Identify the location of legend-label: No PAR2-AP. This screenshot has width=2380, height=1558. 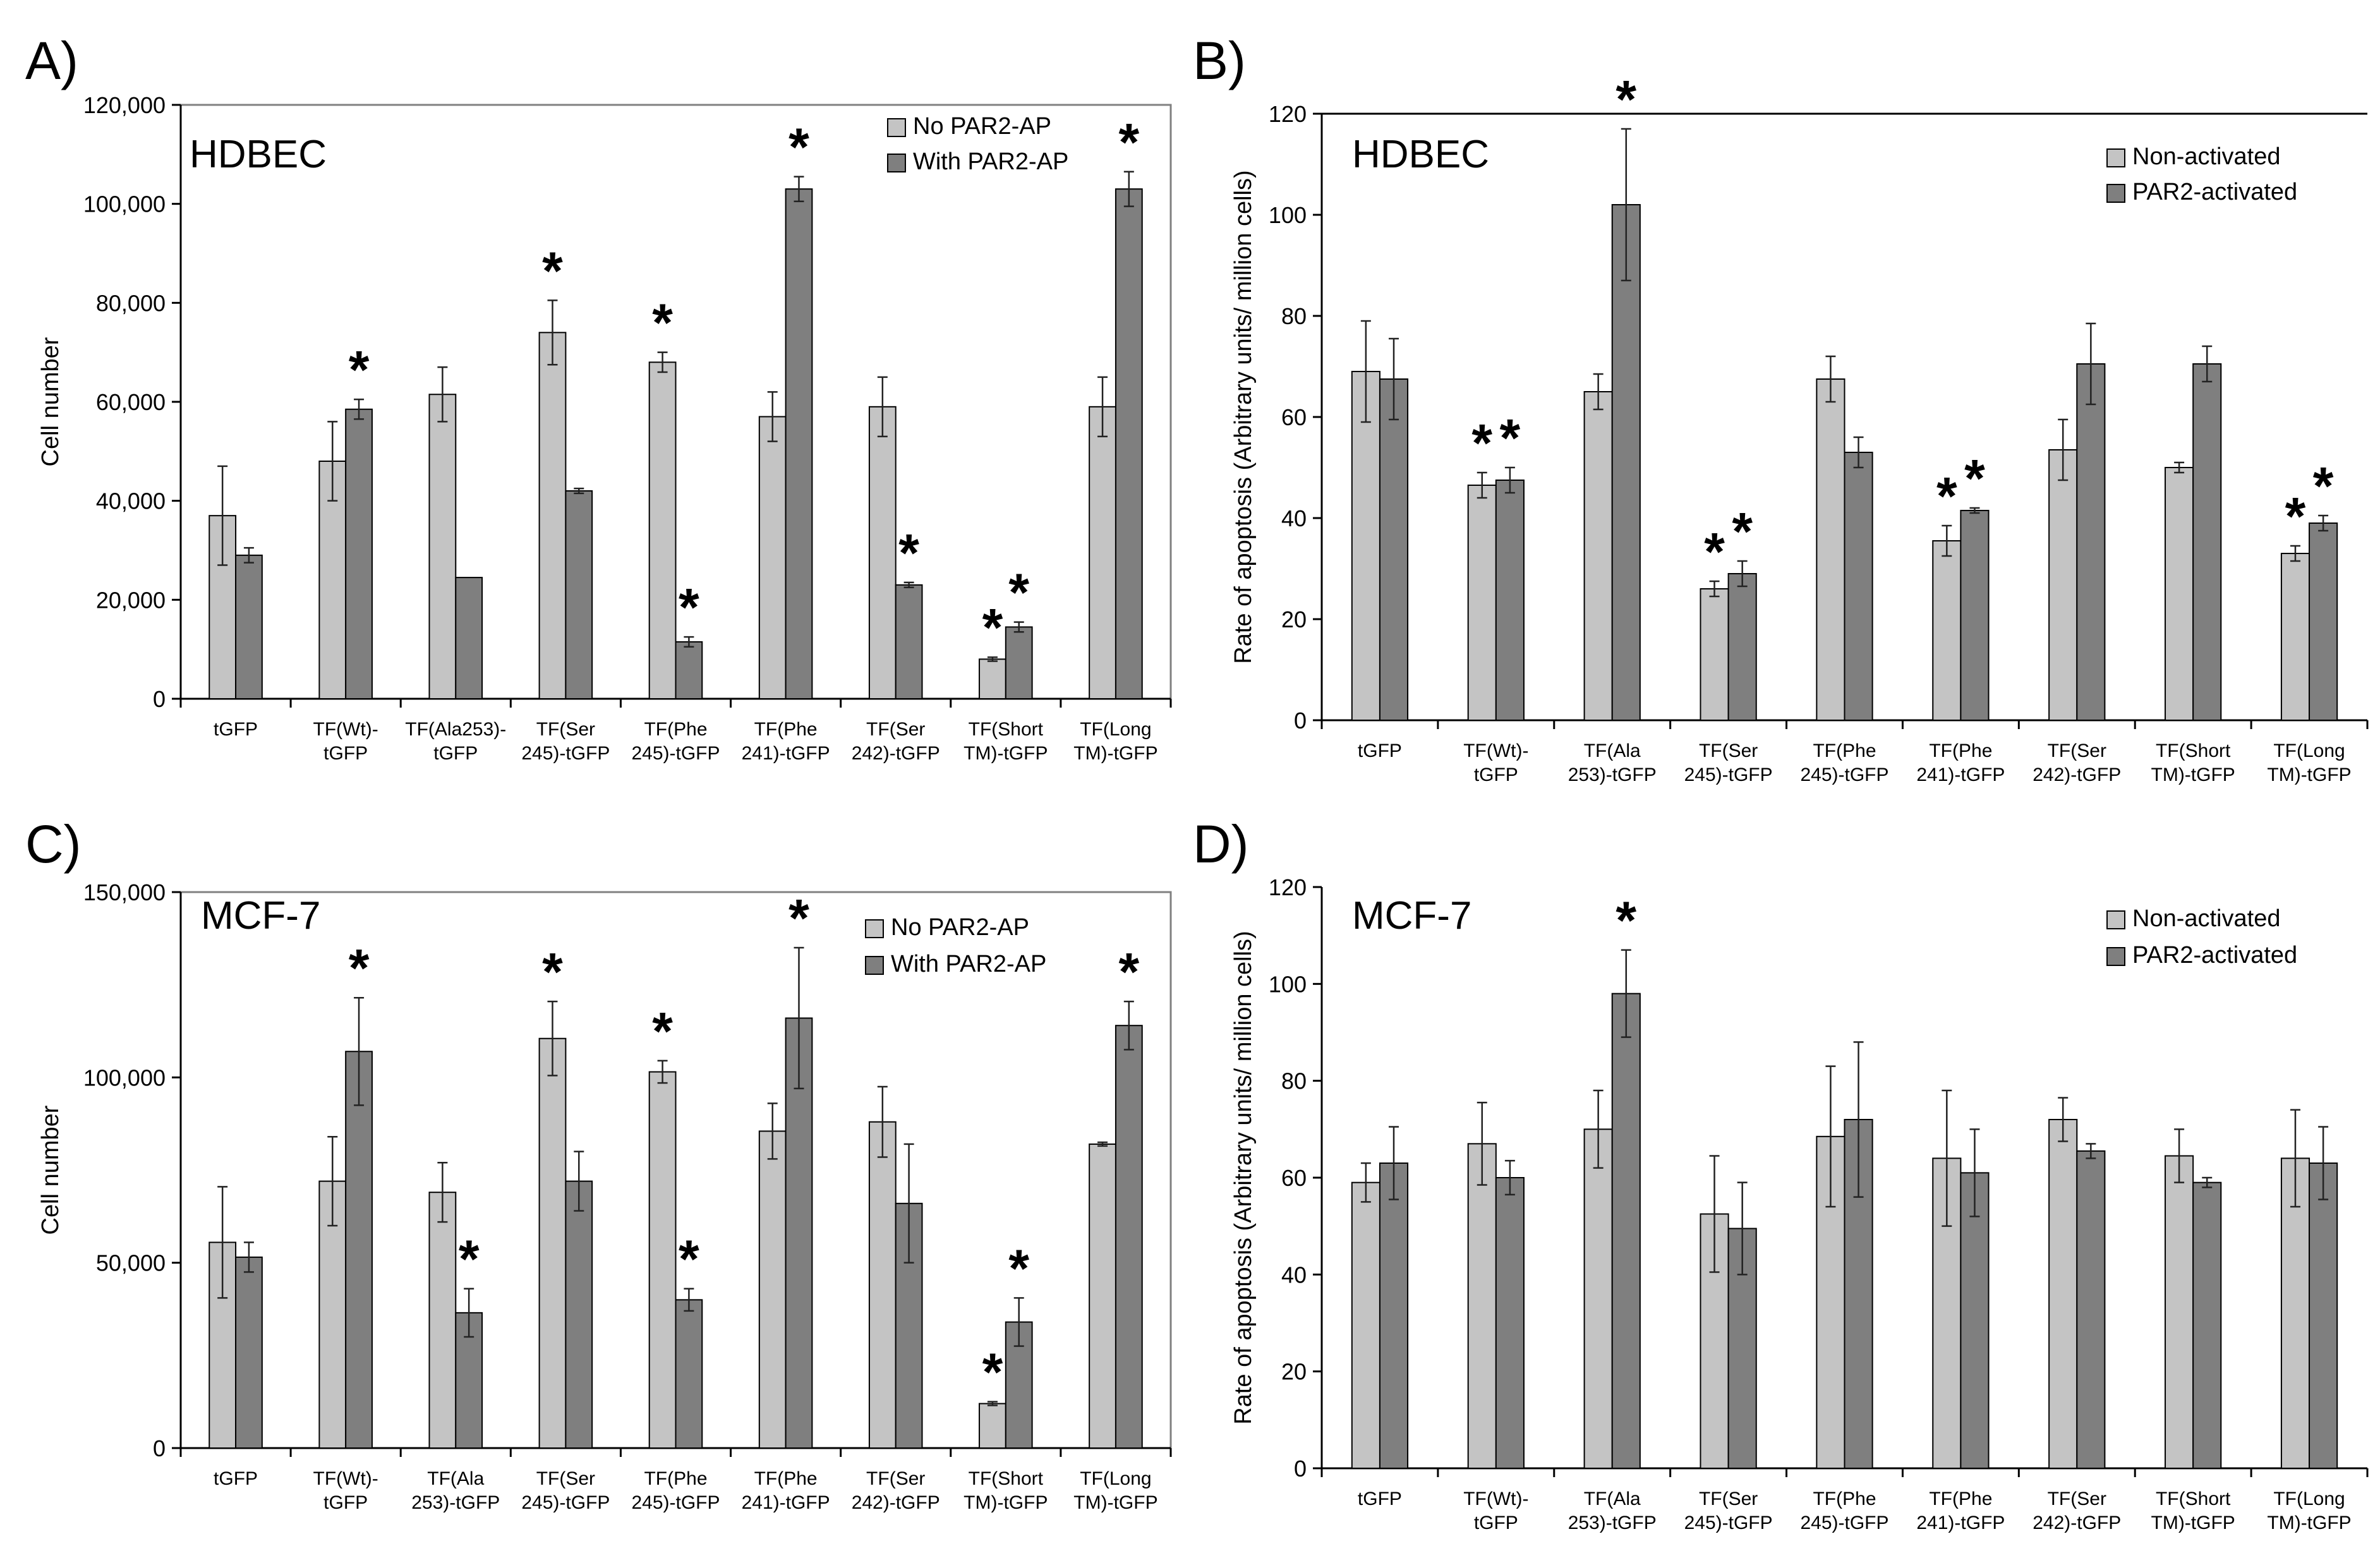
(982, 126).